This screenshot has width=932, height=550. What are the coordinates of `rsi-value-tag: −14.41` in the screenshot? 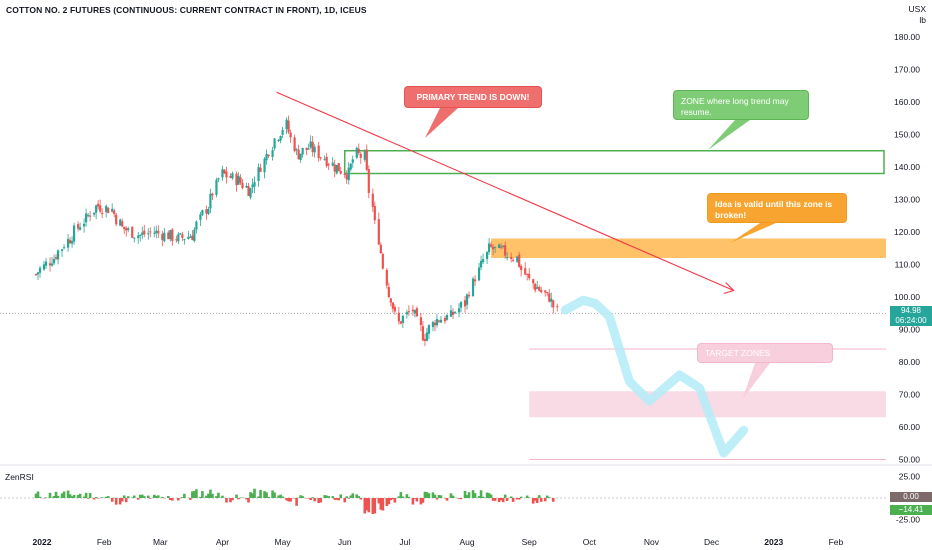 It's located at (911, 510).